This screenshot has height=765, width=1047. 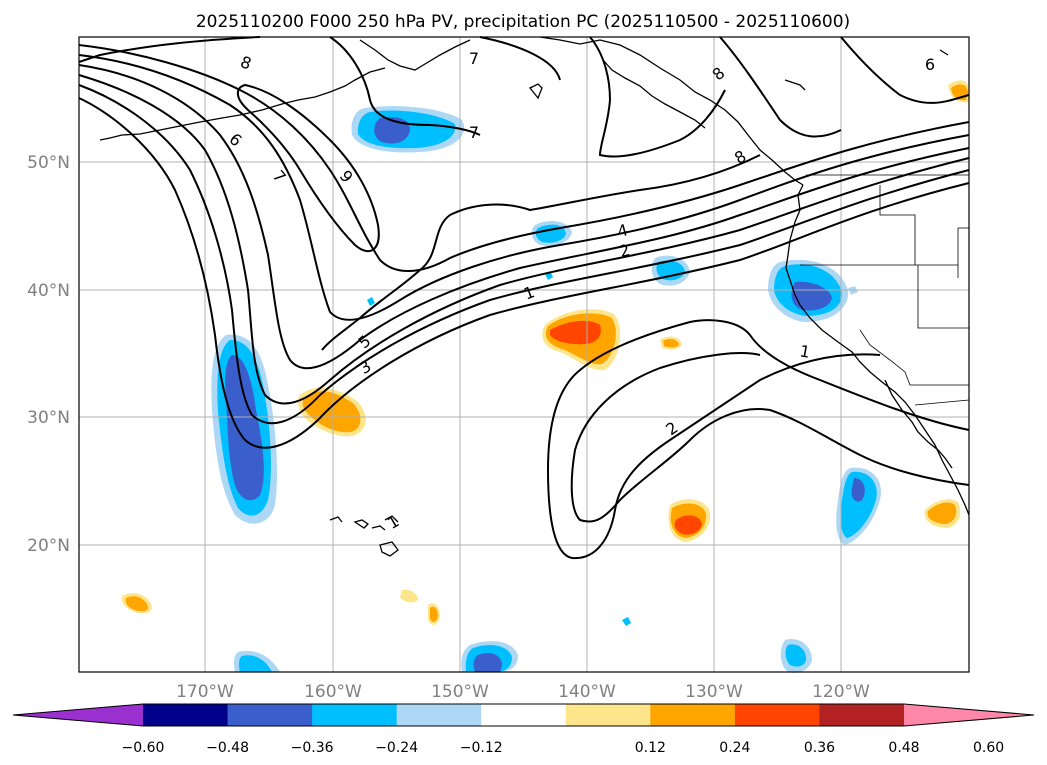 I want to click on colorbar-tick-label: 0.12, so click(x=650, y=748).